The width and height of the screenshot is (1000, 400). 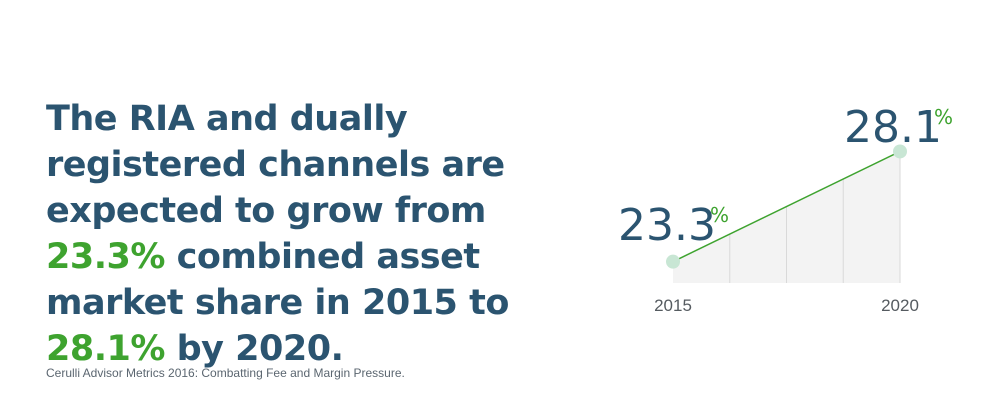 I want to click on x-tick-2020: 2020, so click(x=900, y=305).